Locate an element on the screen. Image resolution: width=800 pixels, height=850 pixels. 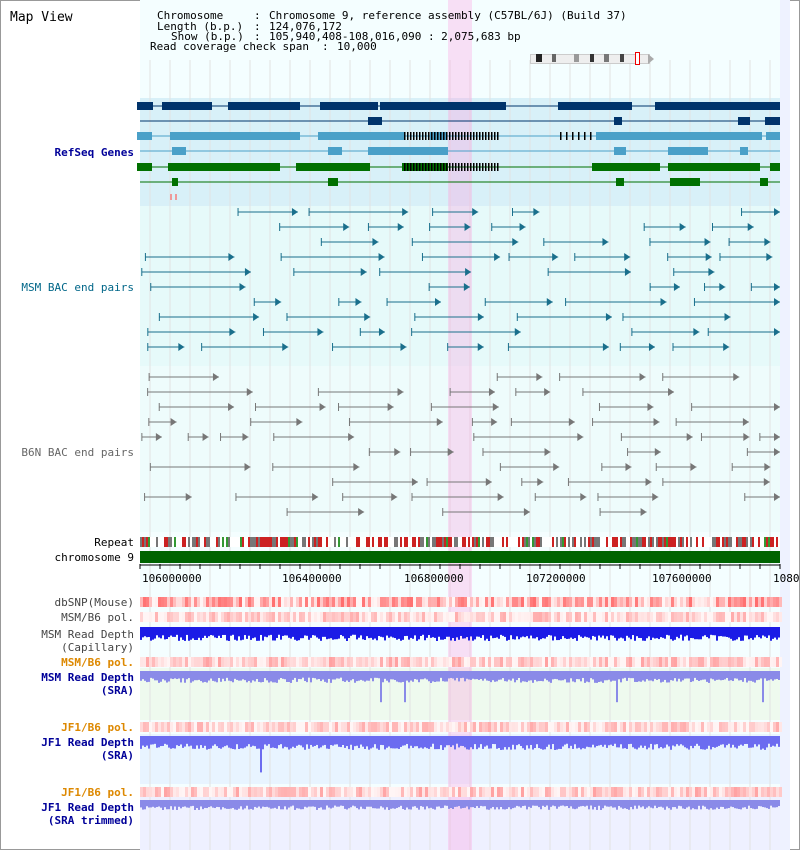
msm-bac-label: MSM BAC end pairs is located at coordinates (77, 287).